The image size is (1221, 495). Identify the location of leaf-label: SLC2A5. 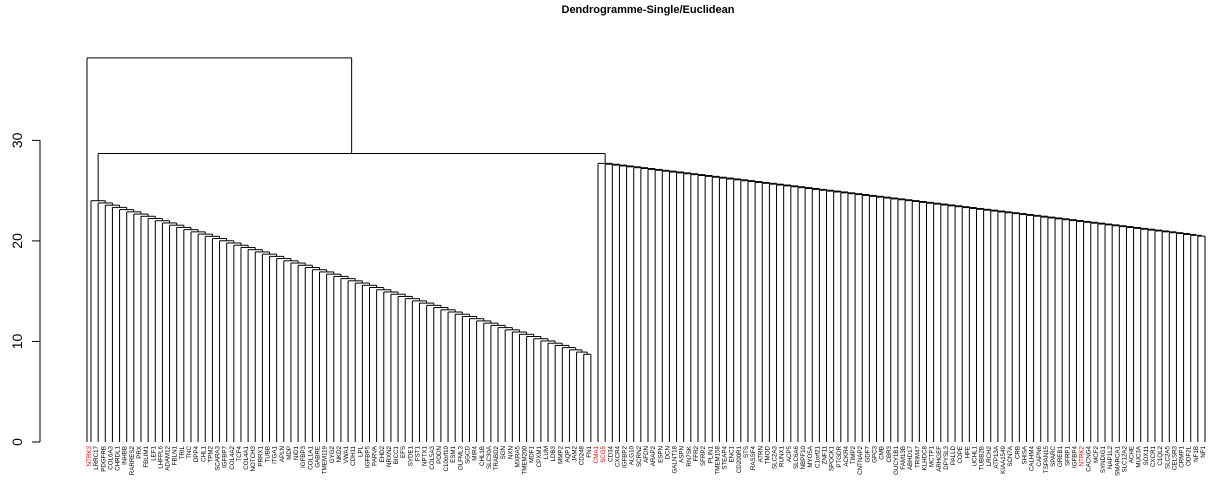
(1167, 457).